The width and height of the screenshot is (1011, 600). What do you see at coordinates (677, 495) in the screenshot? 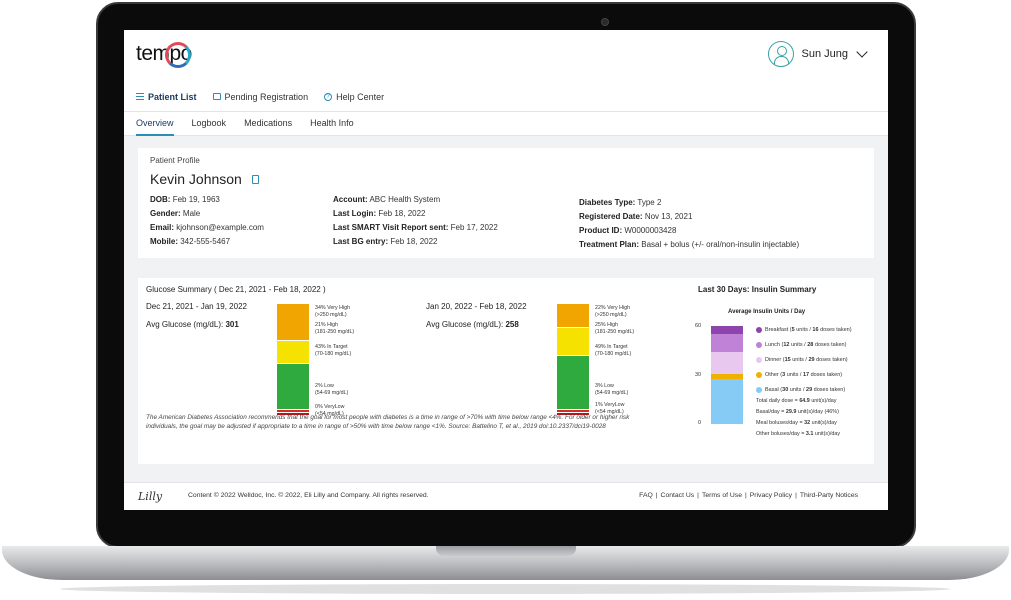
I see `footer-link-contact: Contact Us` at bounding box center [677, 495].